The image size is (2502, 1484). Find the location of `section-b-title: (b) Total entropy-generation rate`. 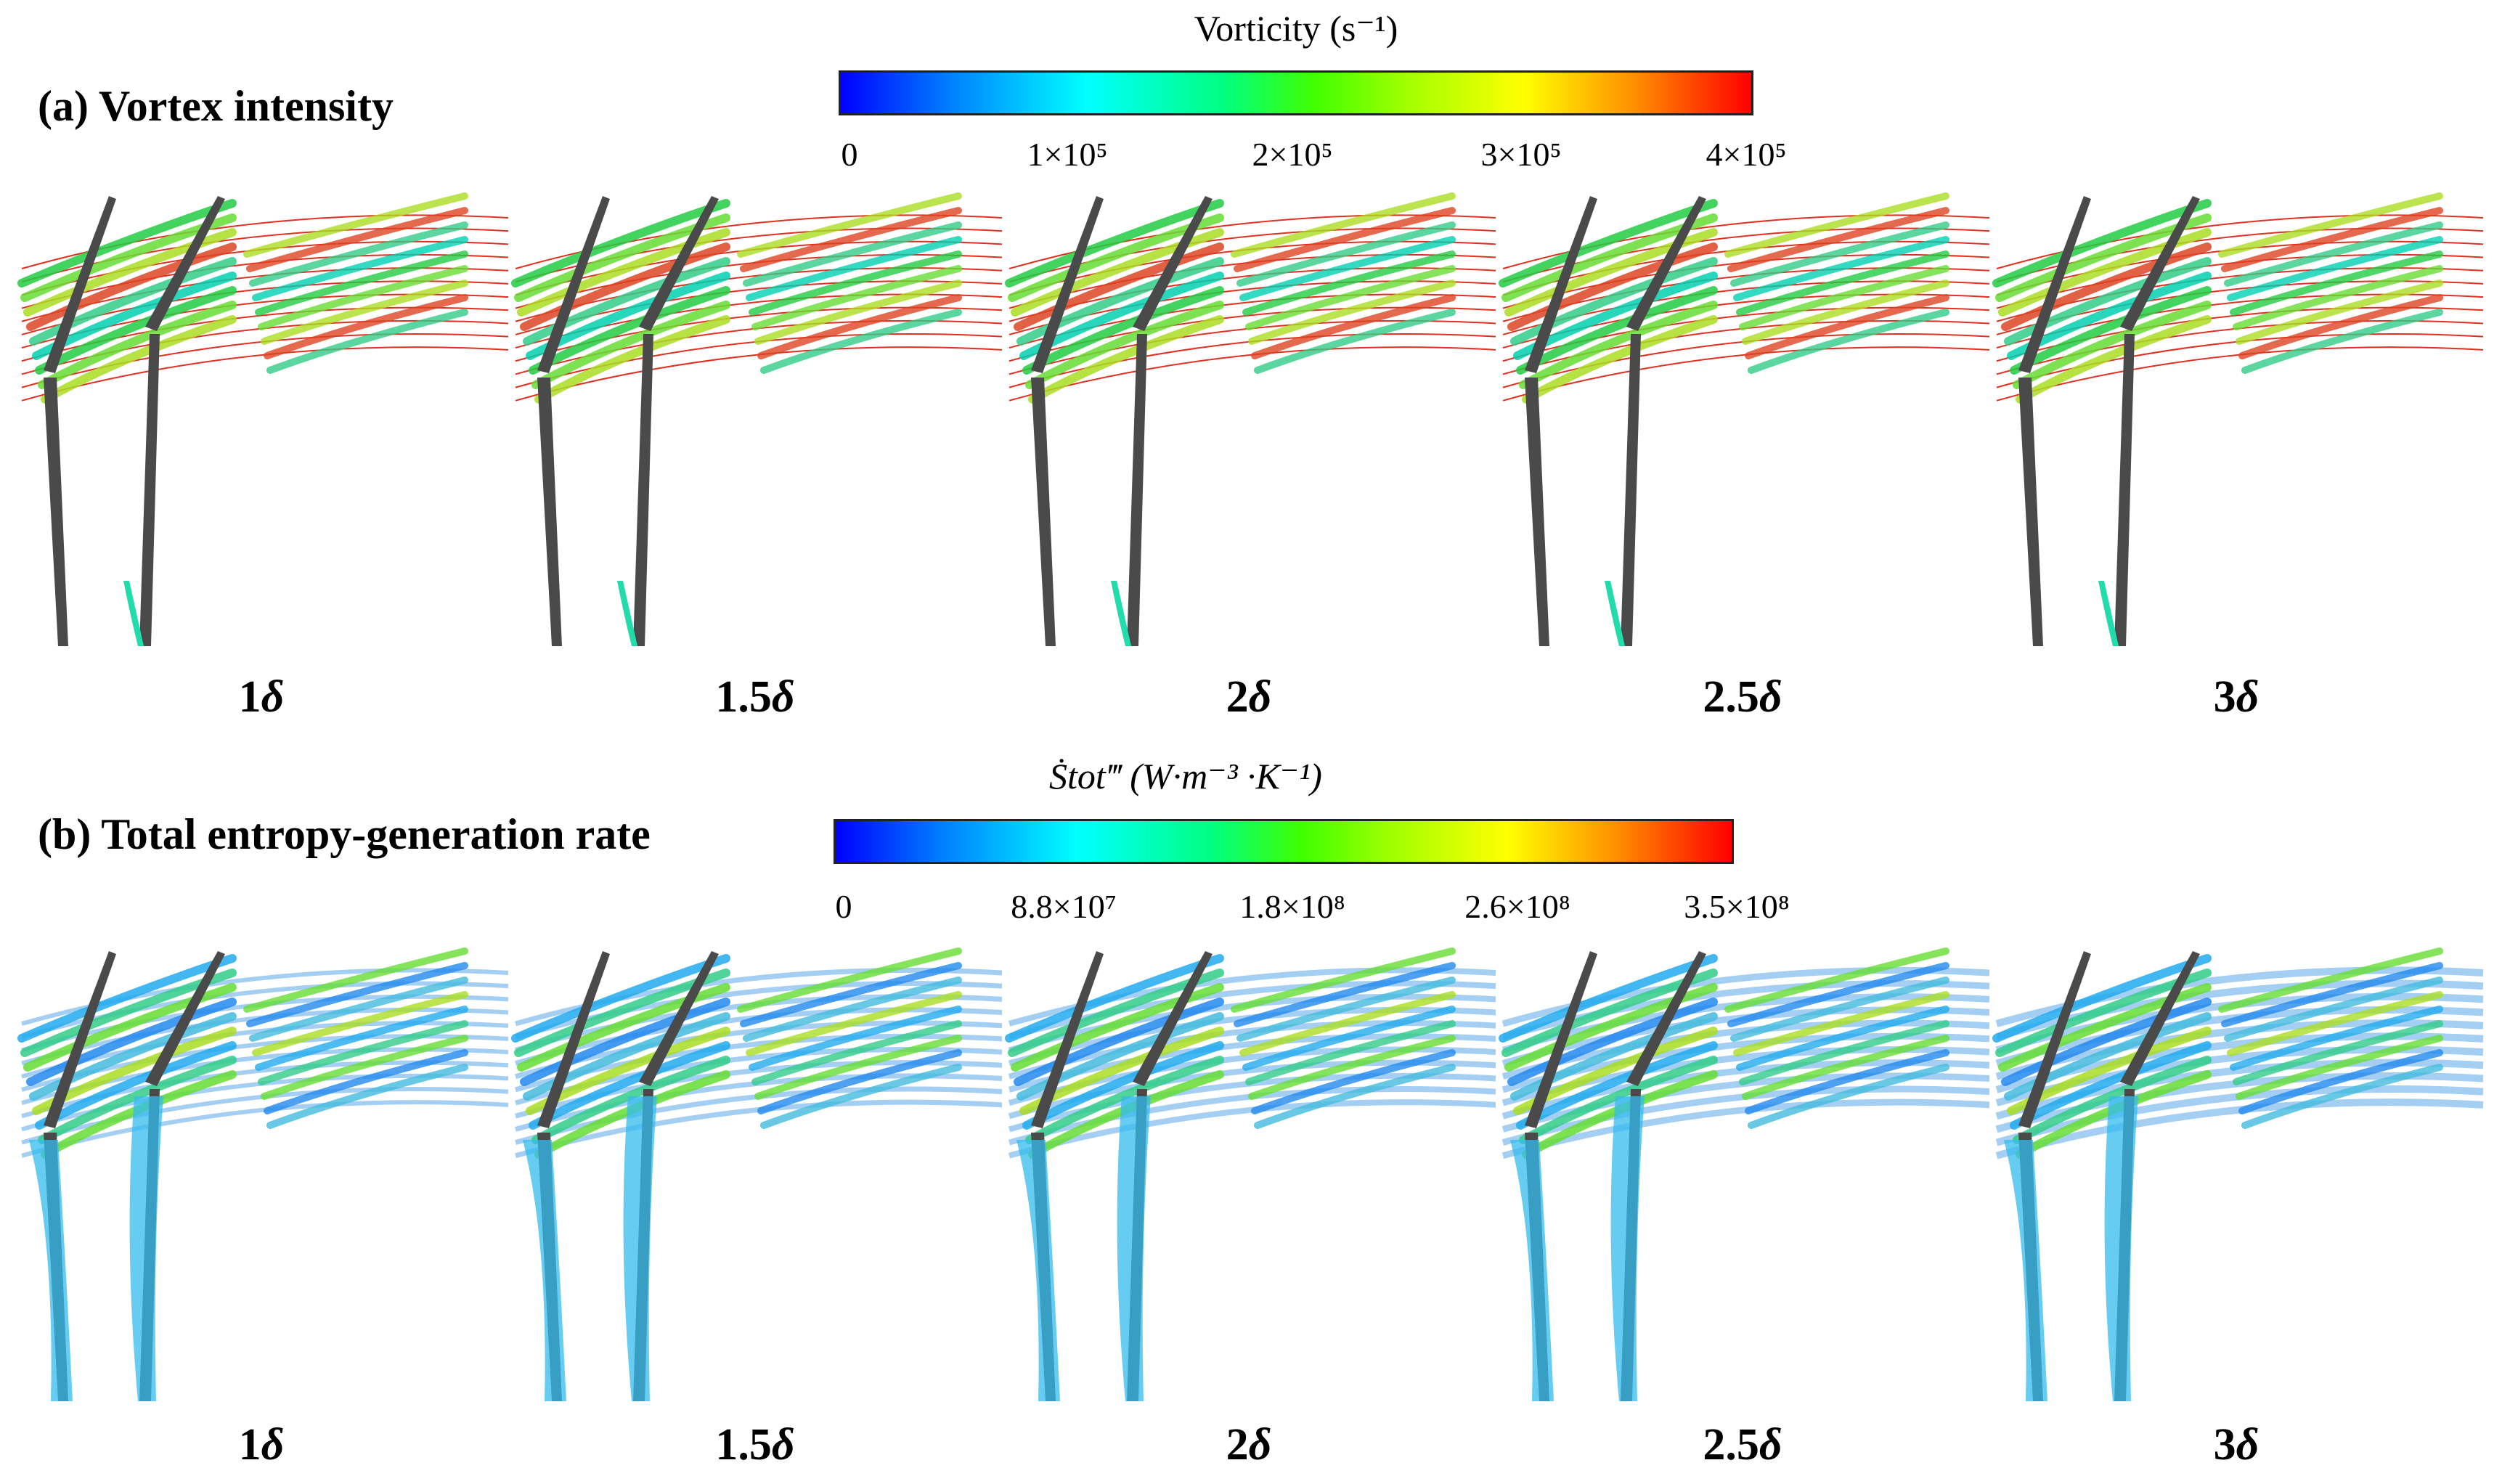

section-b-title: (b) Total entropy-generation rate is located at coordinates (344, 834).